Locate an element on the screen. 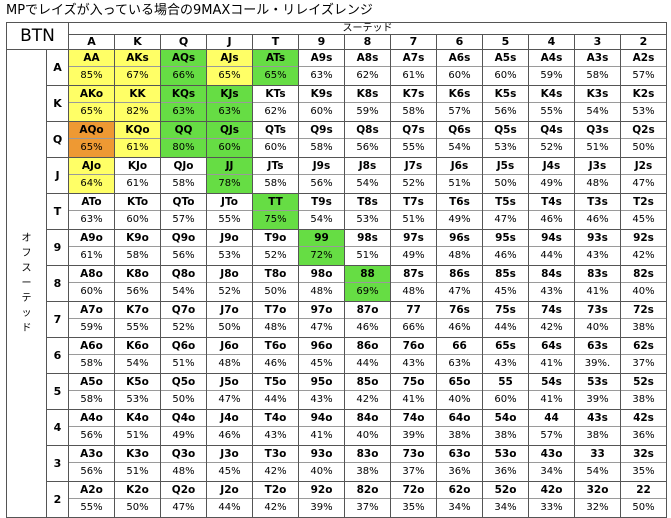 This screenshot has width=671, height=518. hand-cell: 86o 44% is located at coordinates (367, 355).